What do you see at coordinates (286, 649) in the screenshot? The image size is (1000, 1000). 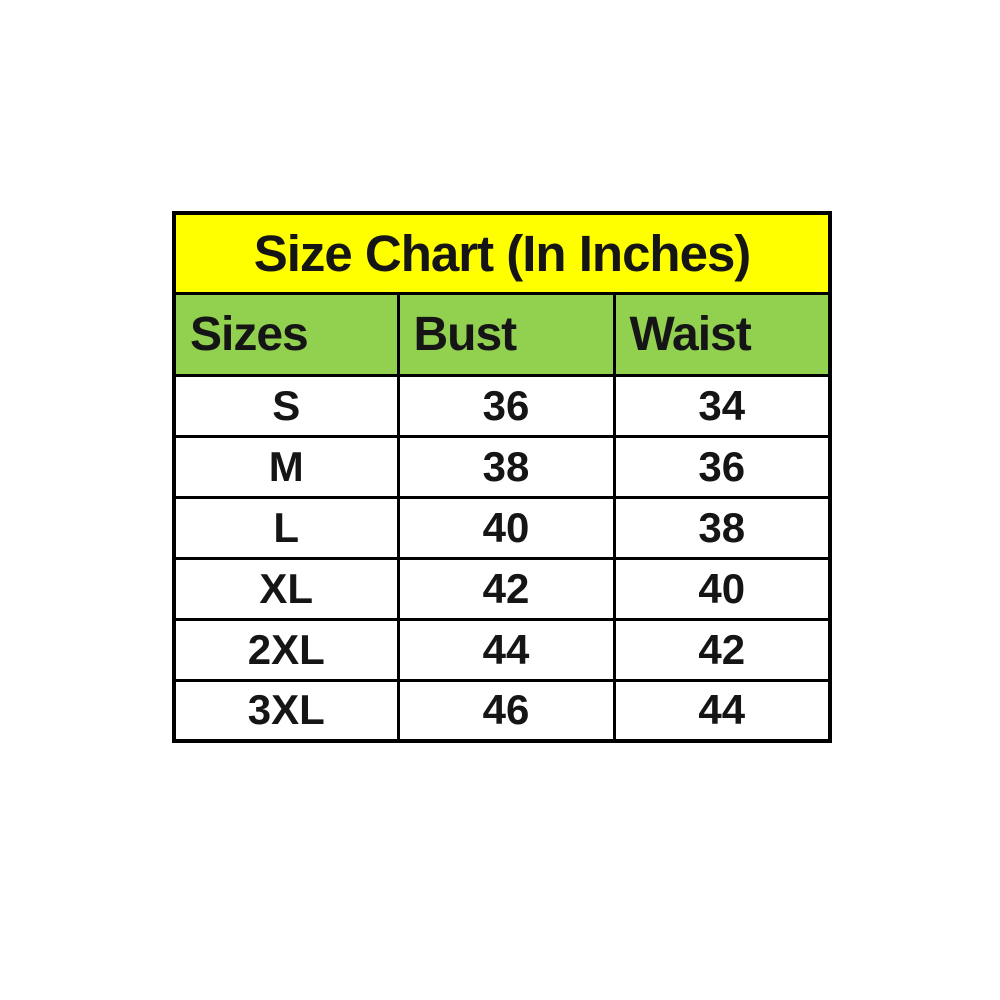 I see `size-cell: 2XL` at bounding box center [286, 649].